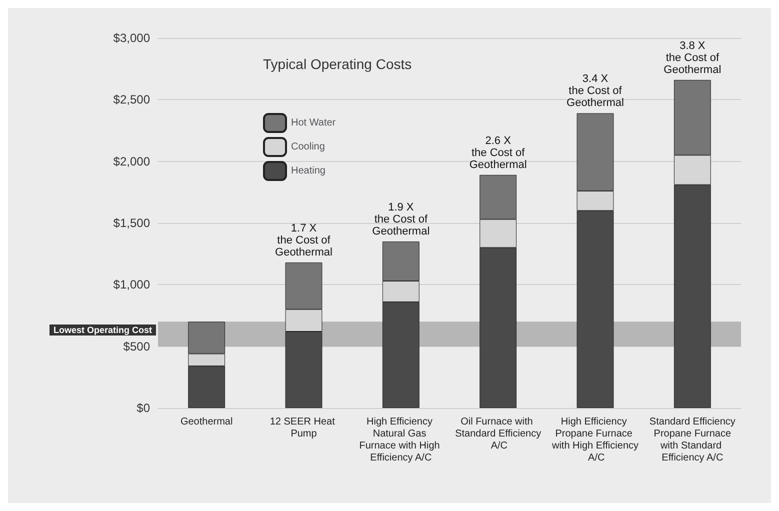 Image resolution: width=779 pixels, height=511 pixels. I want to click on legend-label: Cooling, so click(308, 147).